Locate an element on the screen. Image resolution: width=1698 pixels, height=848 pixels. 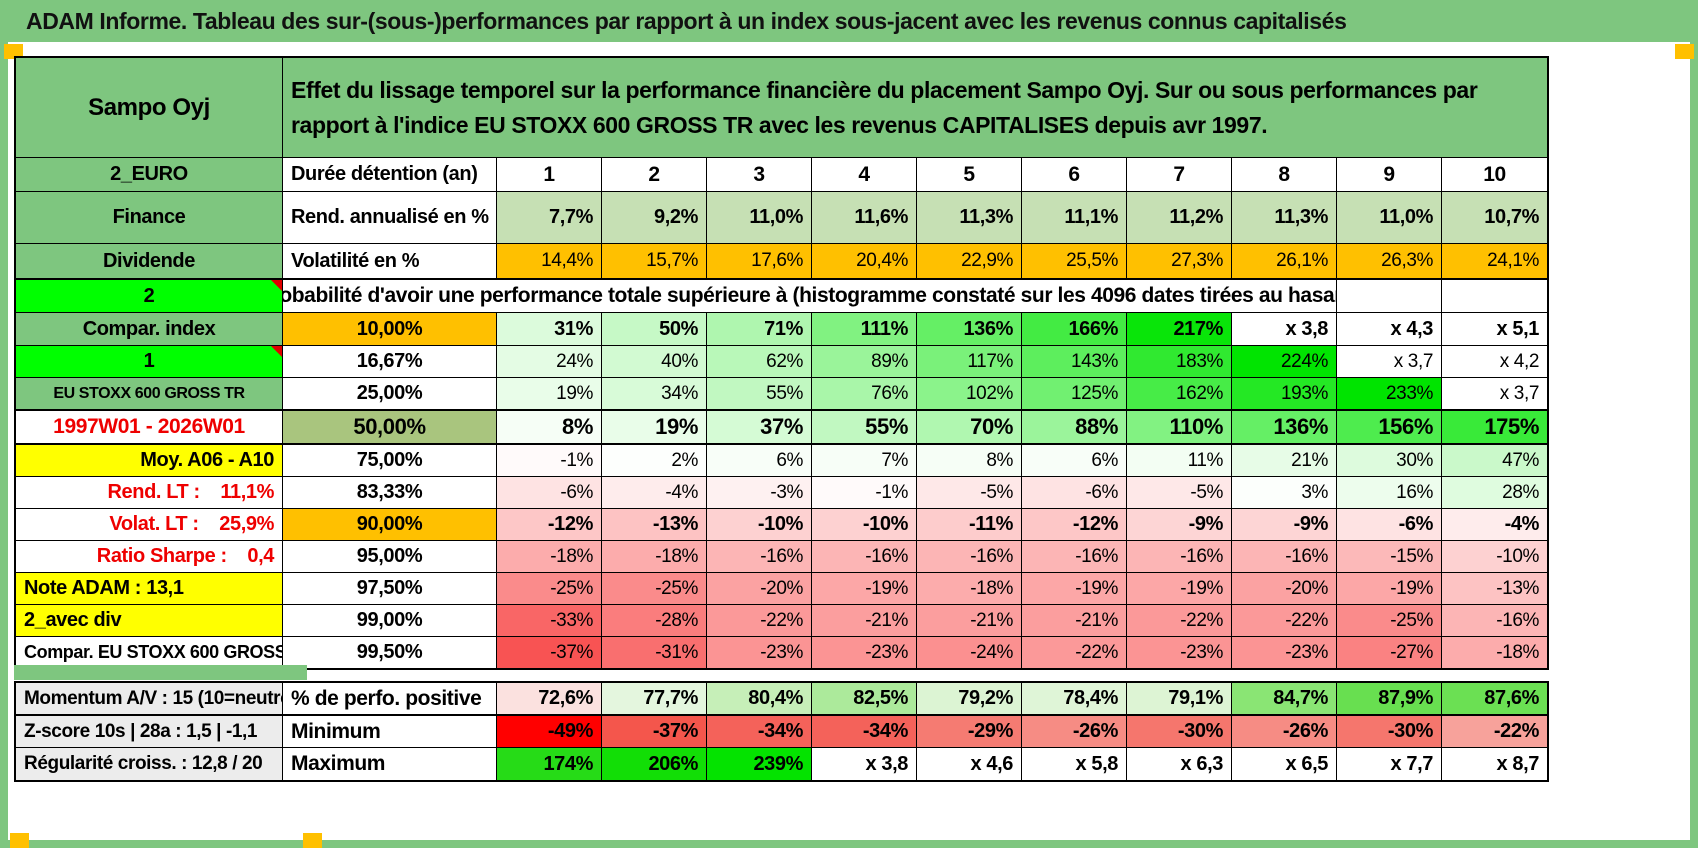
cell-empty-r3-c10 is located at coordinates (1494, 296).